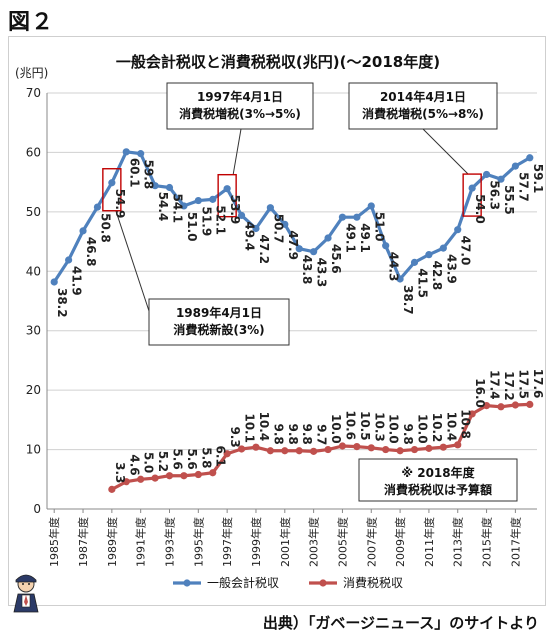 The image size is (551, 643). What do you see at coordinates (466, 251) in the screenshot?
I see `data-label: 47.0` at bounding box center [466, 251].